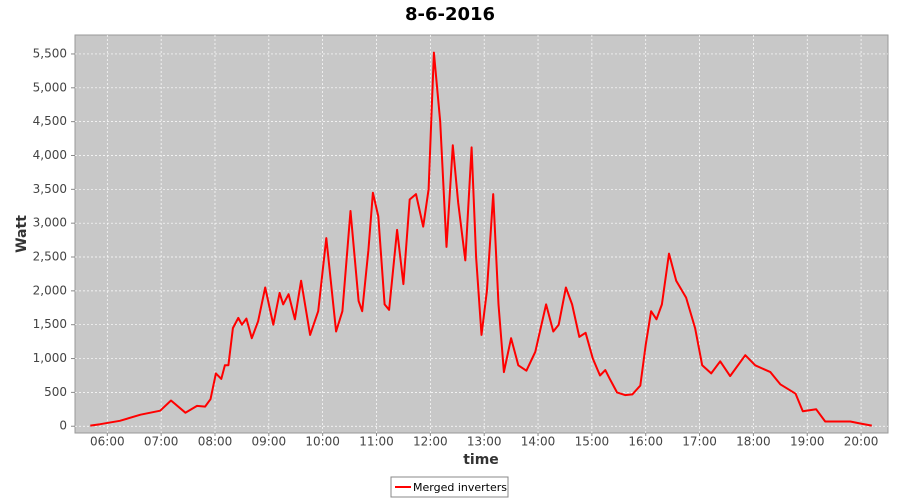 Image resolution: width=900 pixels, height=504 pixels. I want to click on y-tick-label: 5,000, so click(50, 87).